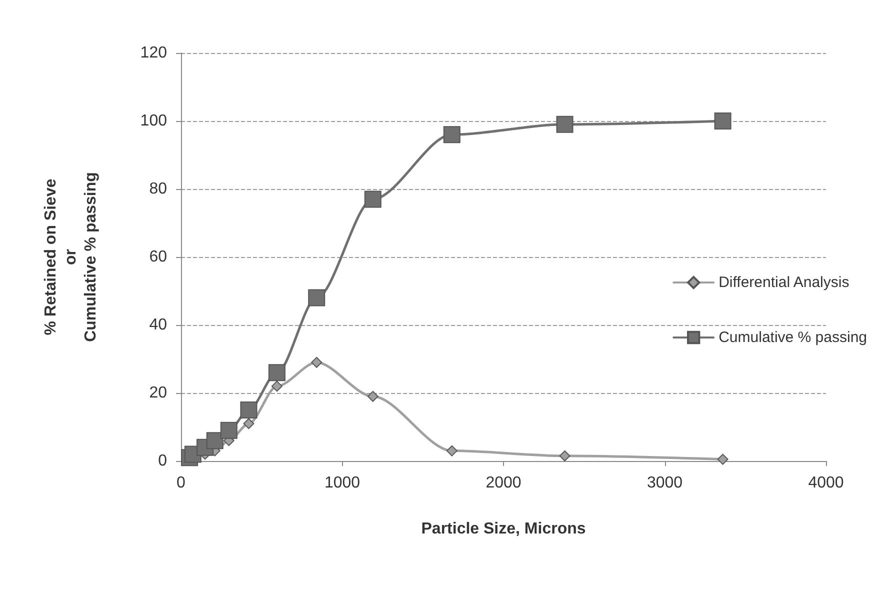 This screenshot has width=877, height=599. I want to click on y-tick-label: 40, so click(158, 325).